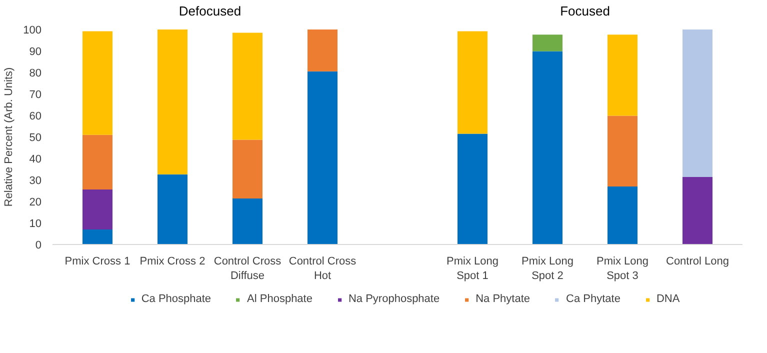 This screenshot has height=353, width=767. I want to click on y-tick-label: 50, so click(35, 138).